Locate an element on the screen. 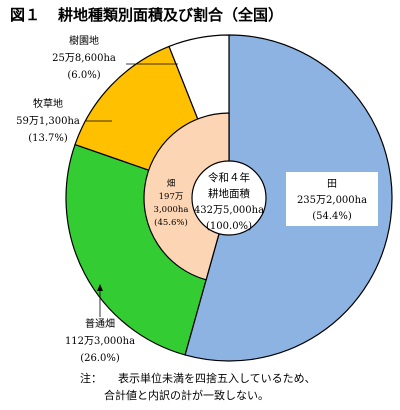  note-line-2: 合計値と内訳の計が一致しない。 is located at coordinates (186, 395).